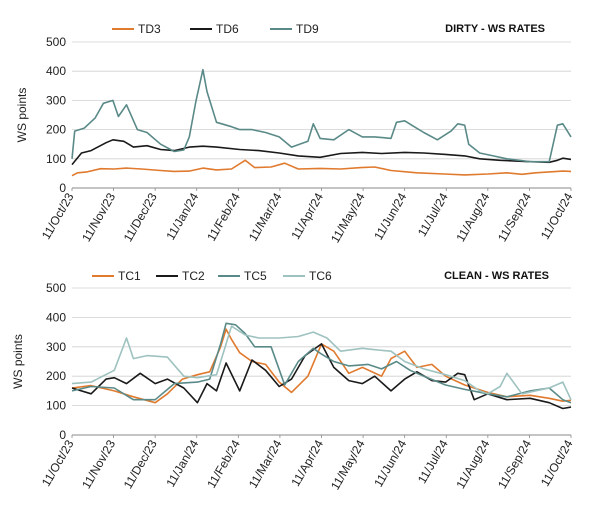 This screenshot has width=600, height=515. I want to click on series-line-tc5, so click(321, 363).